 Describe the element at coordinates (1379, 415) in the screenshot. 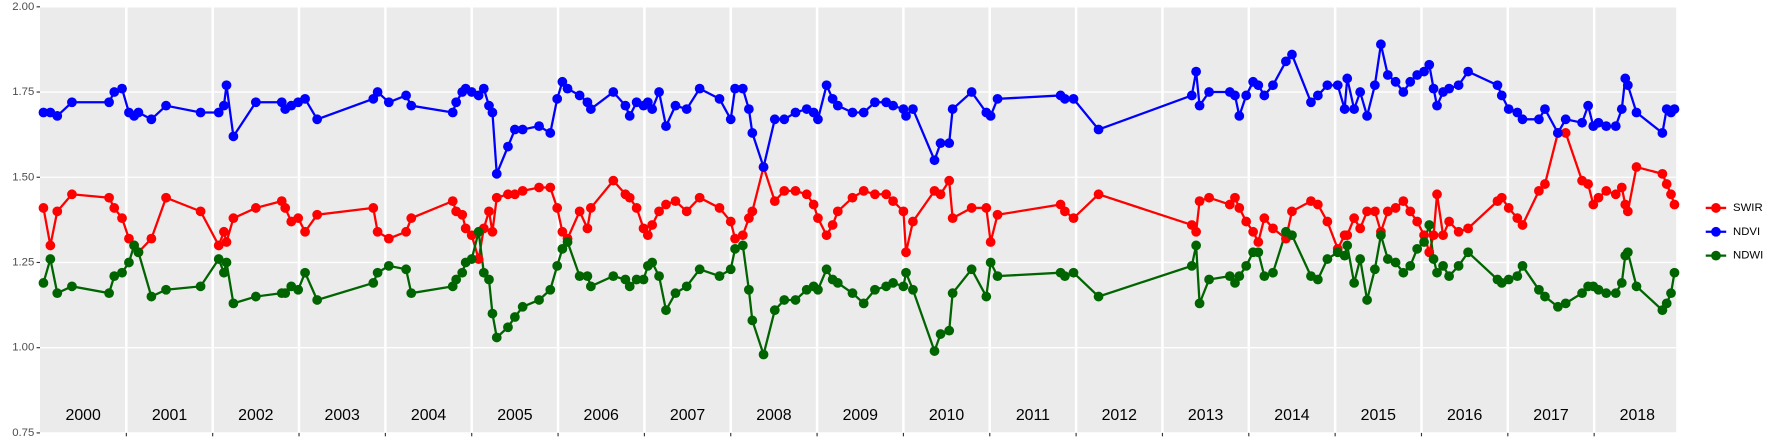

I see `x-tick-label: 2015` at that location.